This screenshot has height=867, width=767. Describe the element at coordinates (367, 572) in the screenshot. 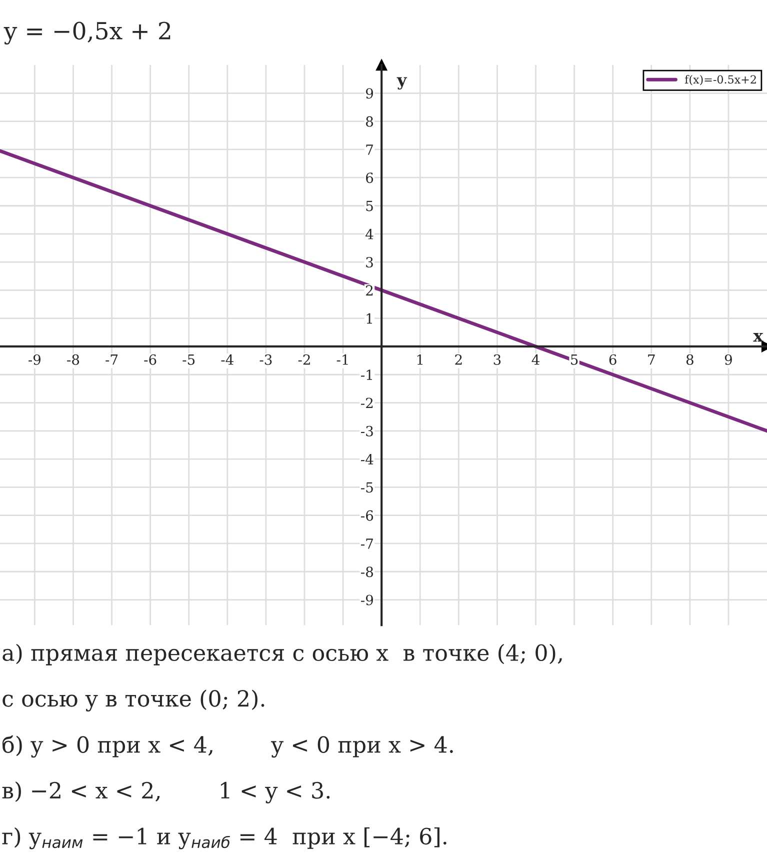

I see `y-tick-label: -8` at that location.